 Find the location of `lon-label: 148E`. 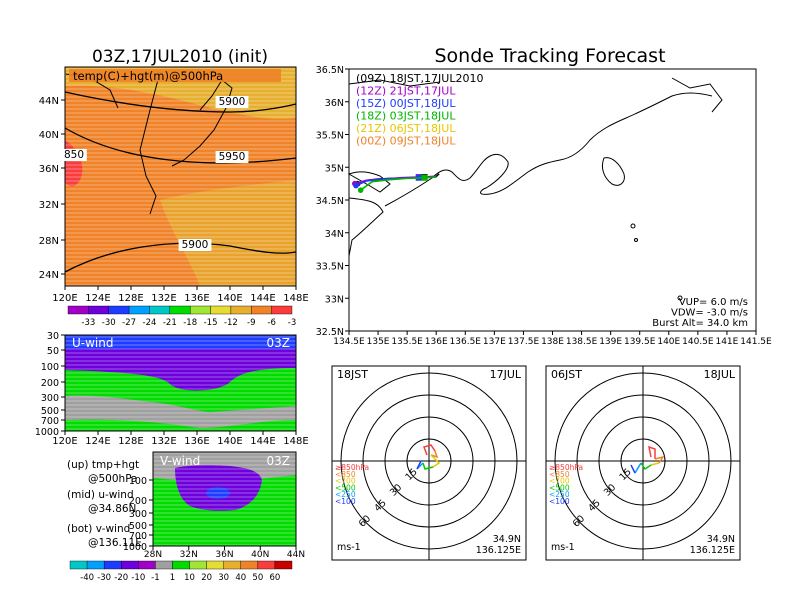

lon-label: 148E is located at coordinates (295, 298).